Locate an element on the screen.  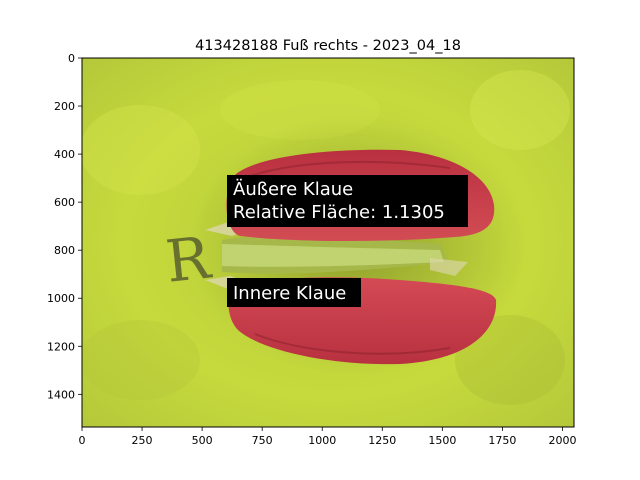
x-tick-label: 2000 is located at coordinates (562, 440).